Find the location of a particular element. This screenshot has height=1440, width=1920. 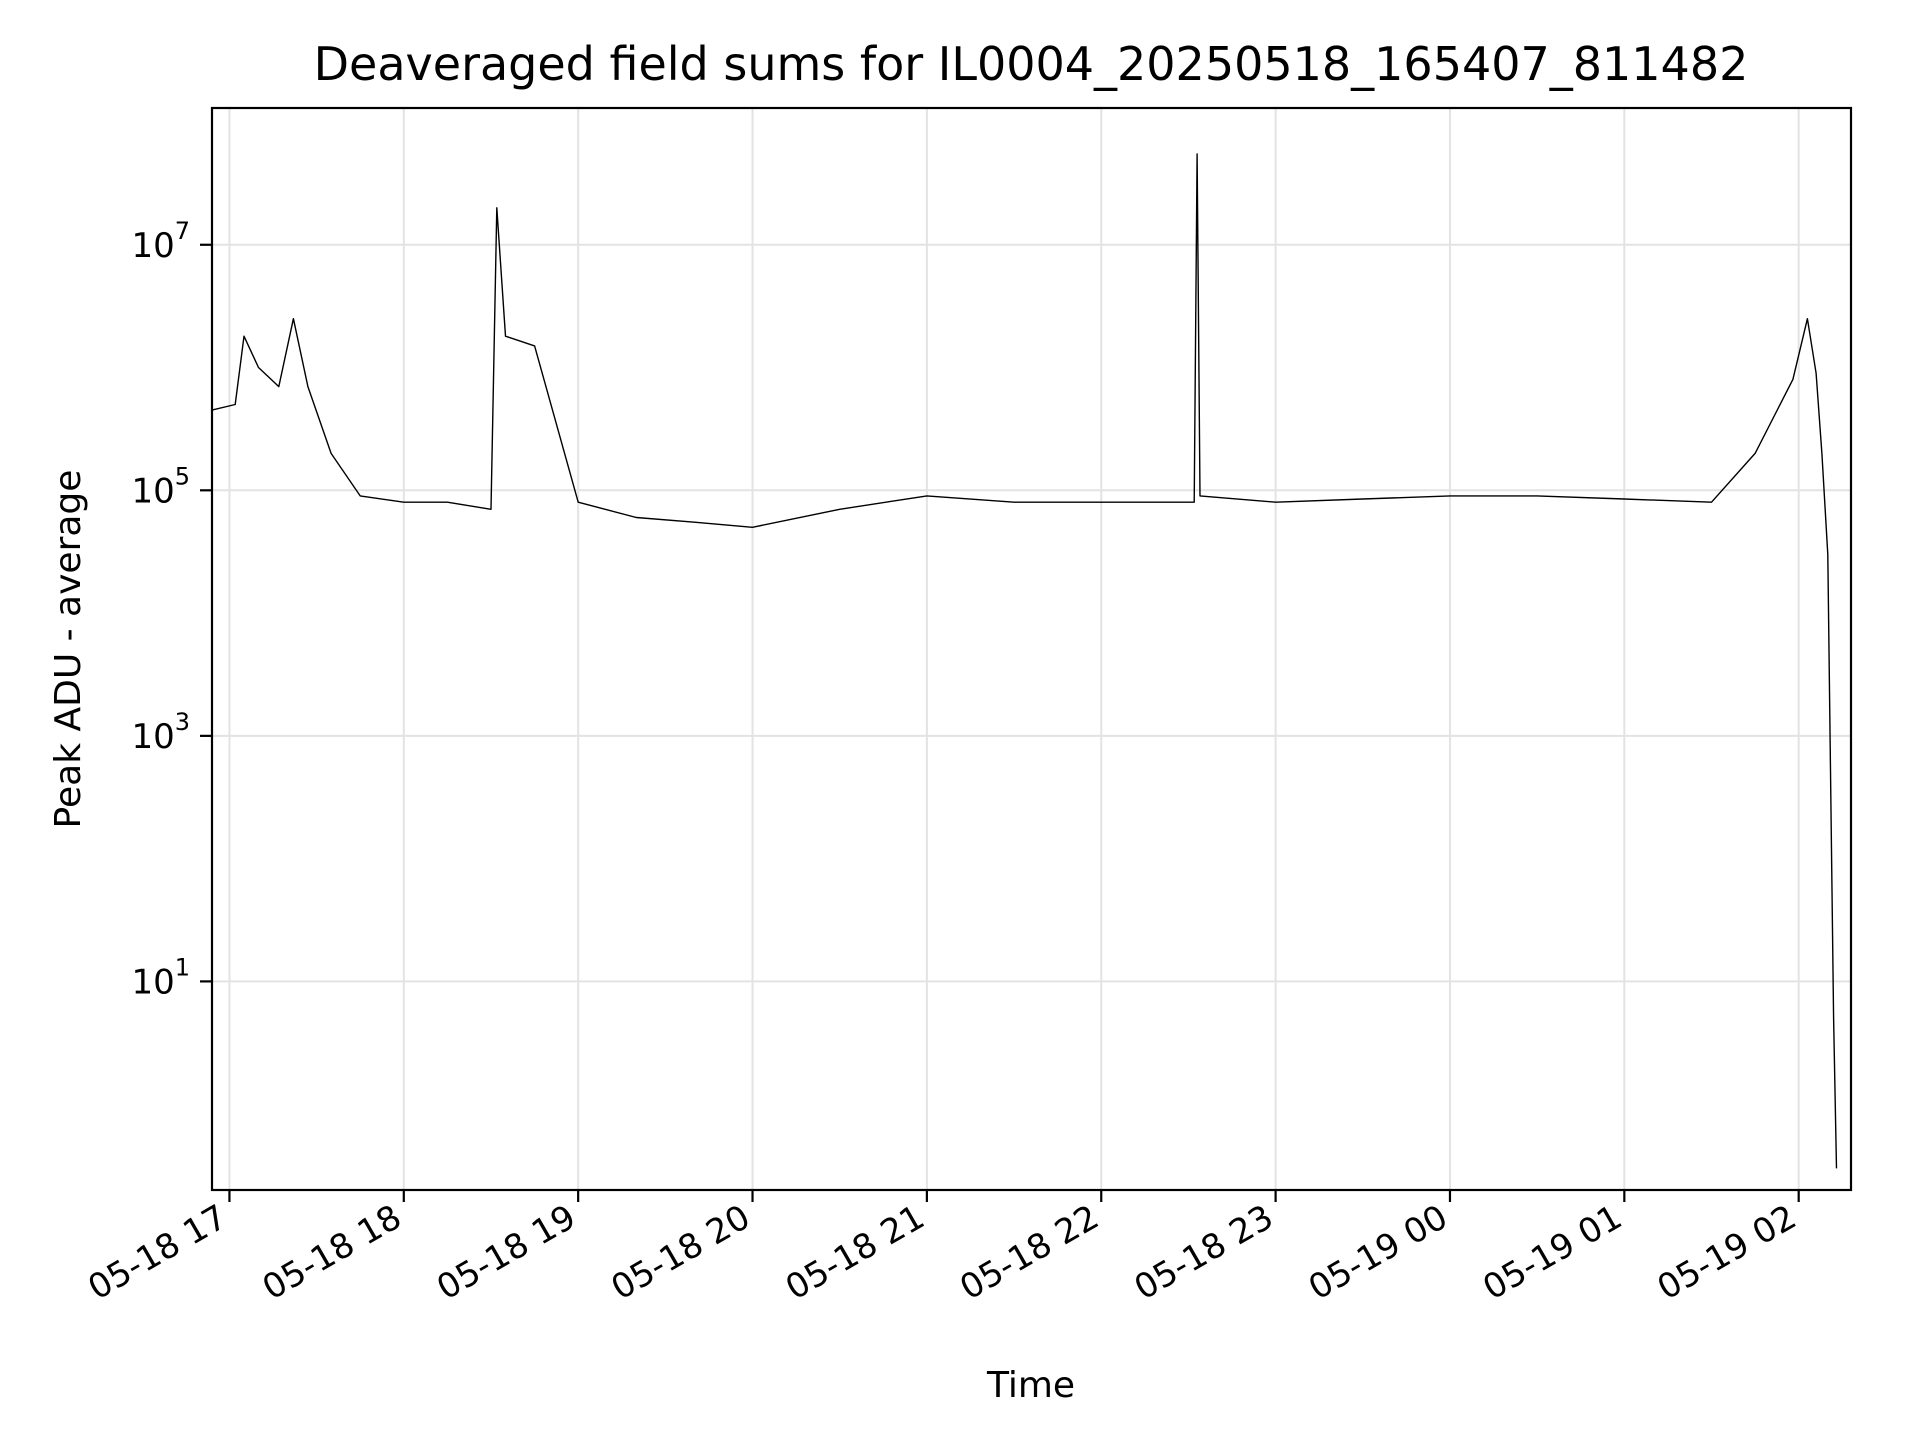

y-tick-label: 10⁷ is located at coordinates (160, 241).